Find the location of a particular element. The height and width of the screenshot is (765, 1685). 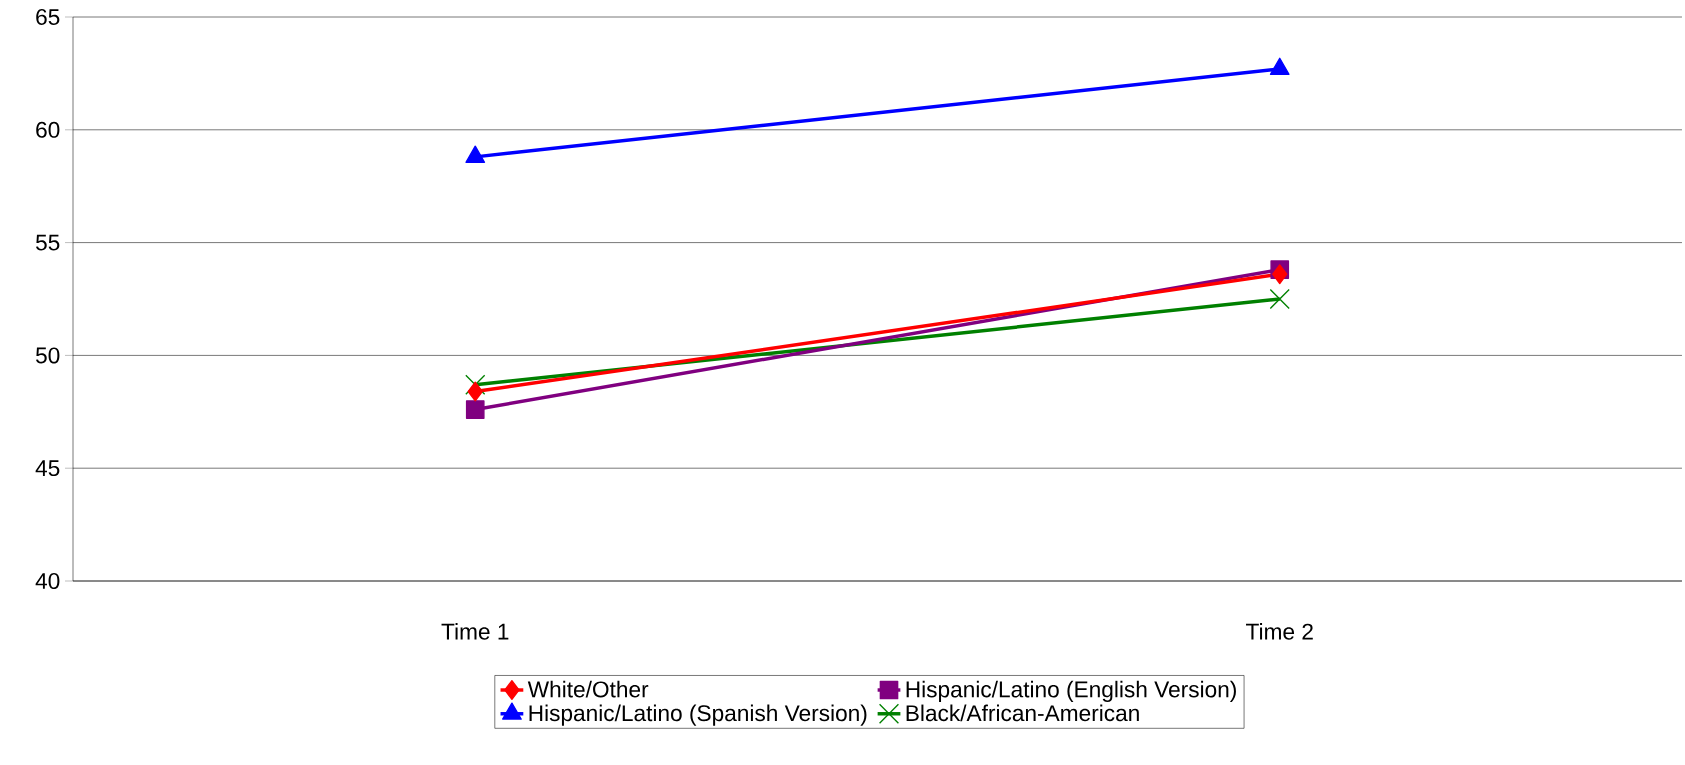

y-tick-label: 40 is located at coordinates (47, 581).